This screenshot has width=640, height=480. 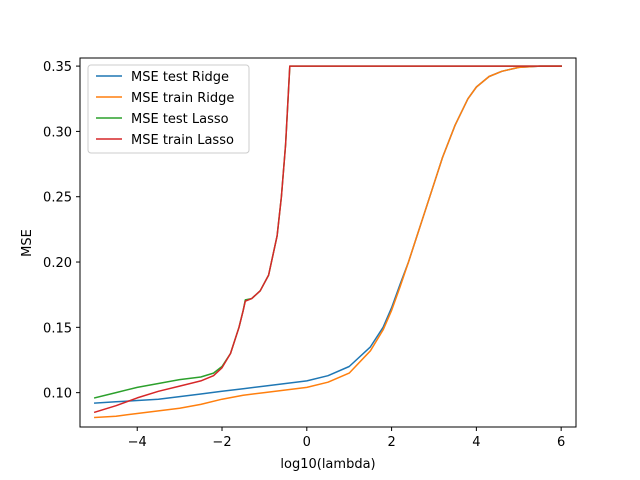 What do you see at coordinates (327, 464) in the screenshot?
I see `x-axis-label: log10(lambda)` at bounding box center [327, 464].